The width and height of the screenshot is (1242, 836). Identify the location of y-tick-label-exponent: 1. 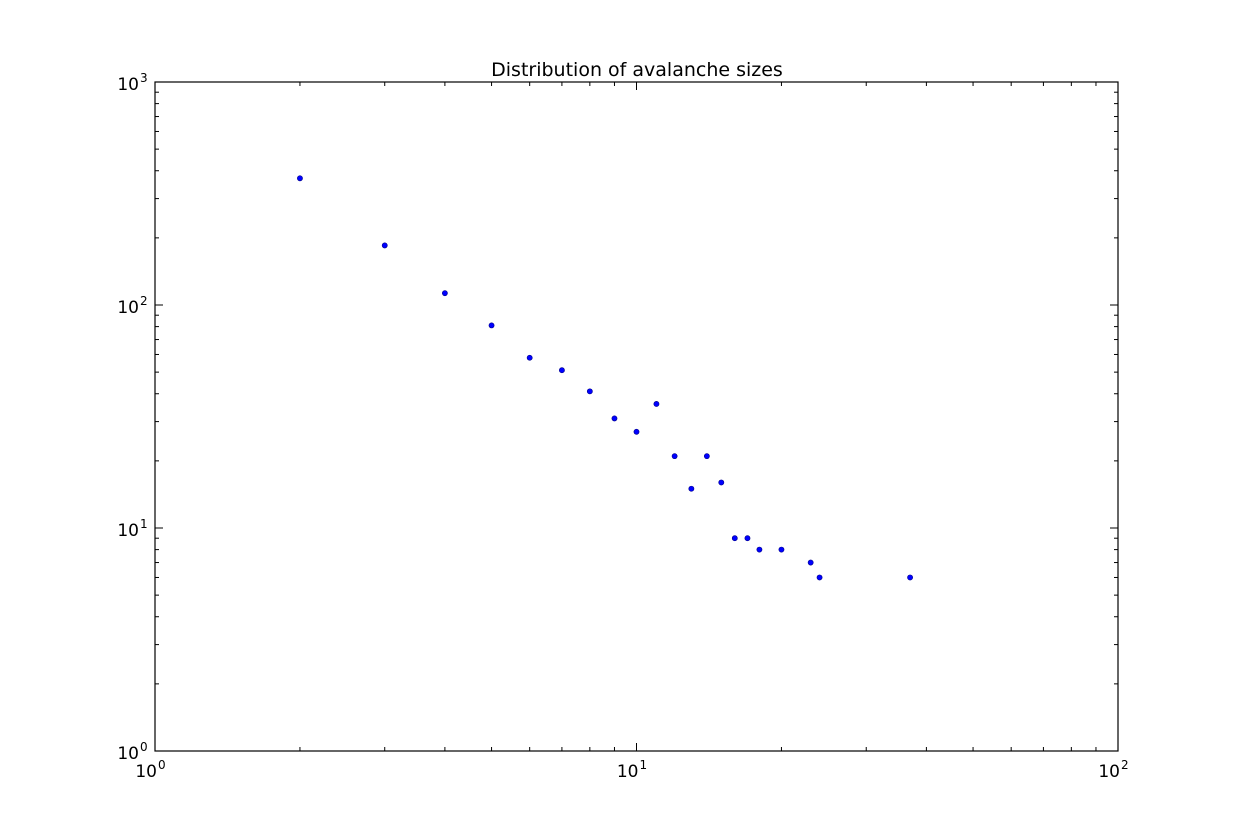
(144, 524).